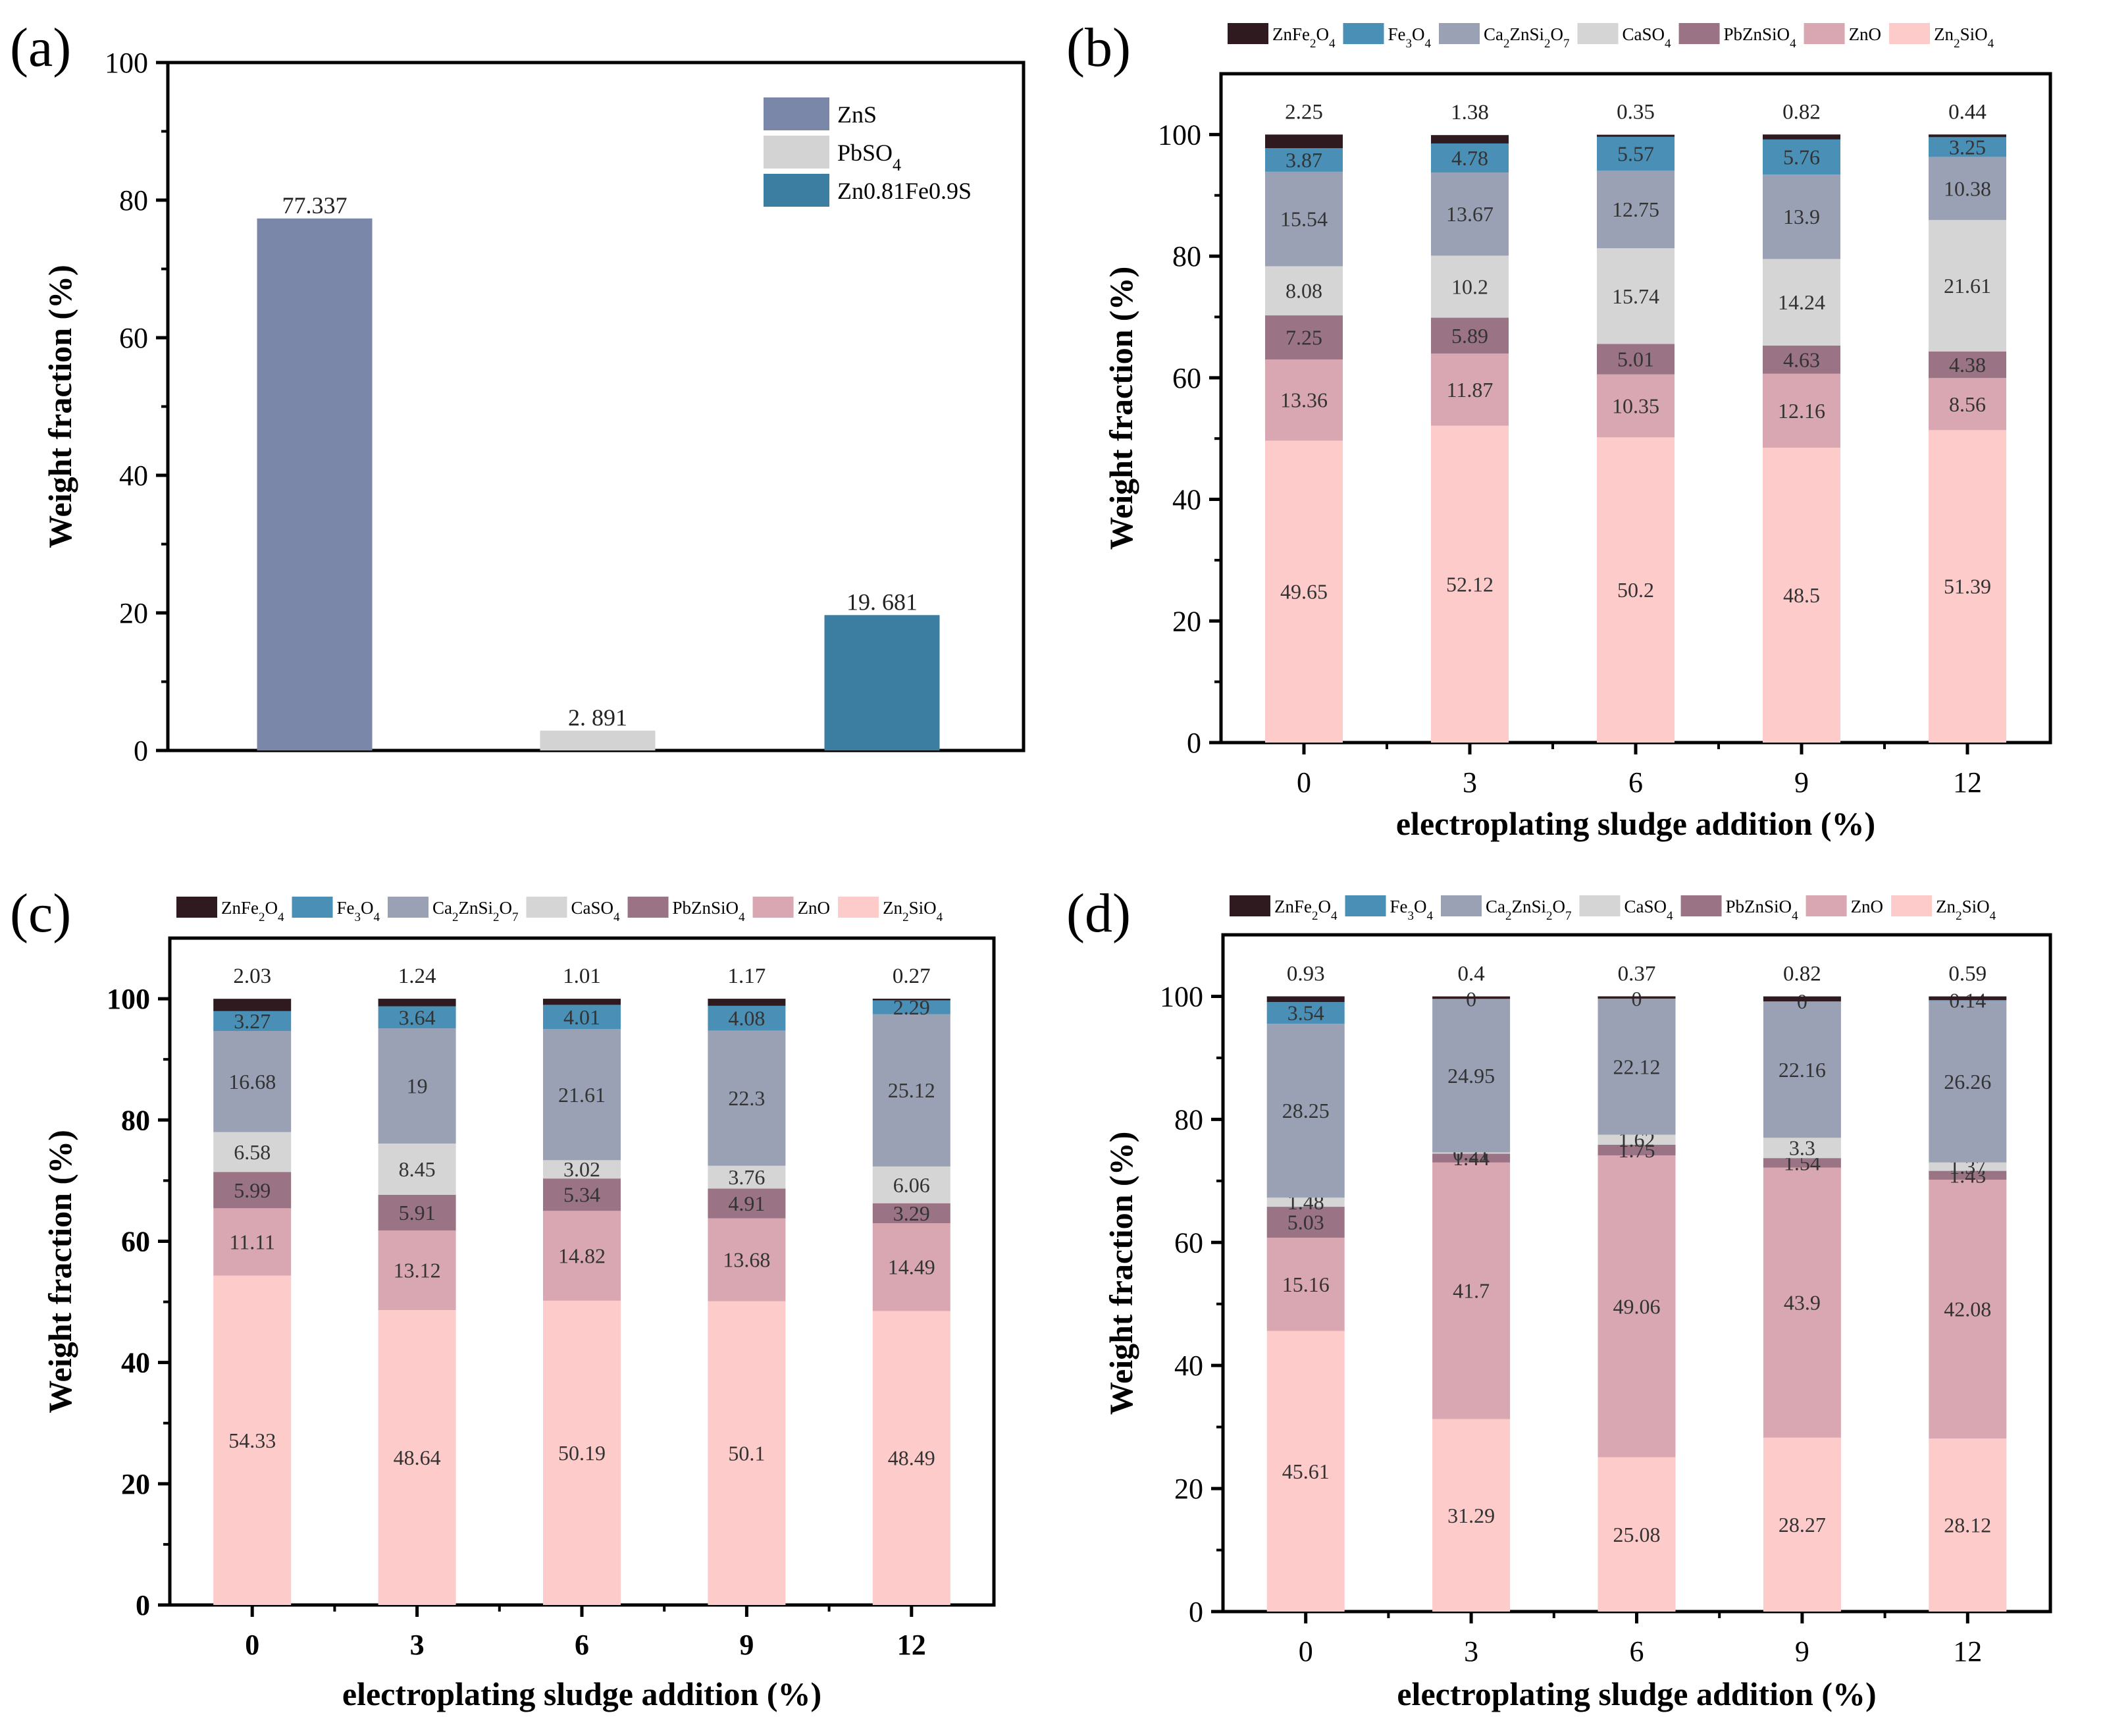 This screenshot has width=2105, height=1736. What do you see at coordinates (1291, 34) in the screenshot?
I see `legend-part: ZnFe` at bounding box center [1291, 34].